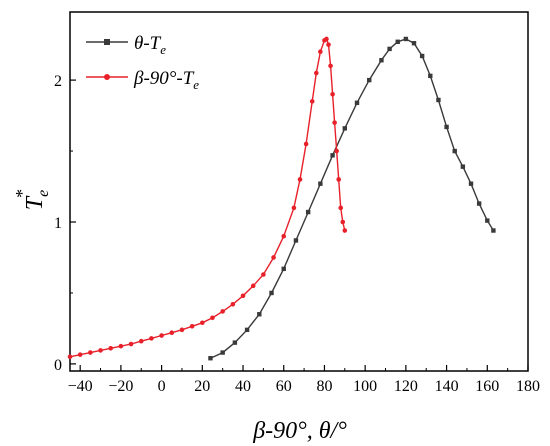  What do you see at coordinates (107, 42) in the screenshot?
I see `legend-marker-theta` at bounding box center [107, 42].